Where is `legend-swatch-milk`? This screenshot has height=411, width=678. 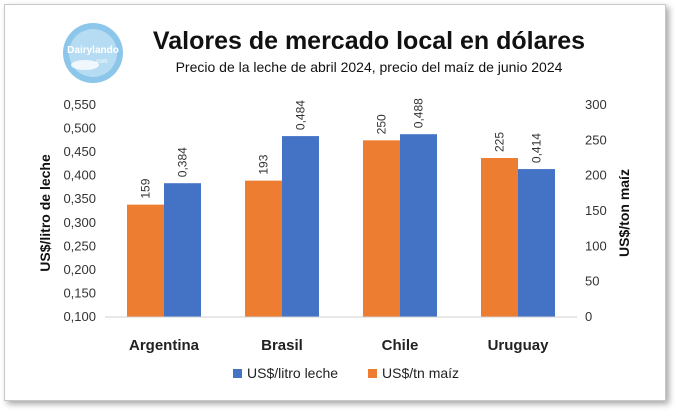 legend-swatch-milk is located at coordinates (237, 373).